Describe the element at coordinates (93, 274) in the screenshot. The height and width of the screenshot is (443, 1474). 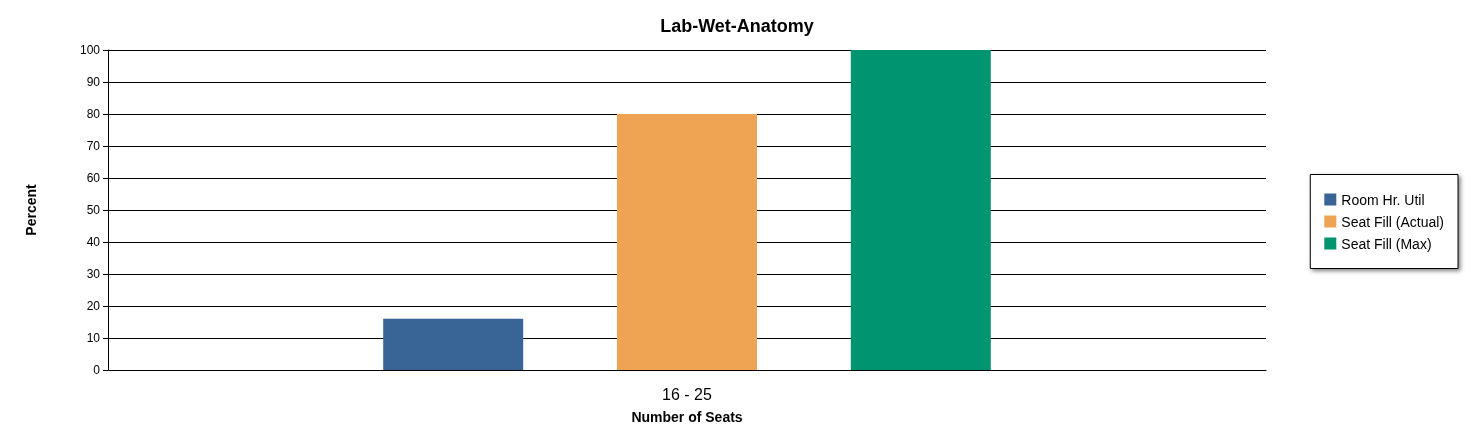
I see `y-tick-label: 30` at that location.